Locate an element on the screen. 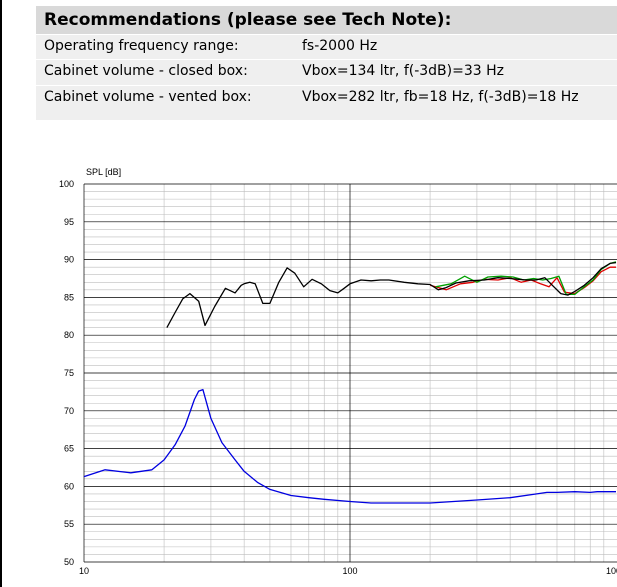 Image resolution: width=617 pixels, height=587 pixels. y-tick-label: 90 is located at coordinates (69, 260).